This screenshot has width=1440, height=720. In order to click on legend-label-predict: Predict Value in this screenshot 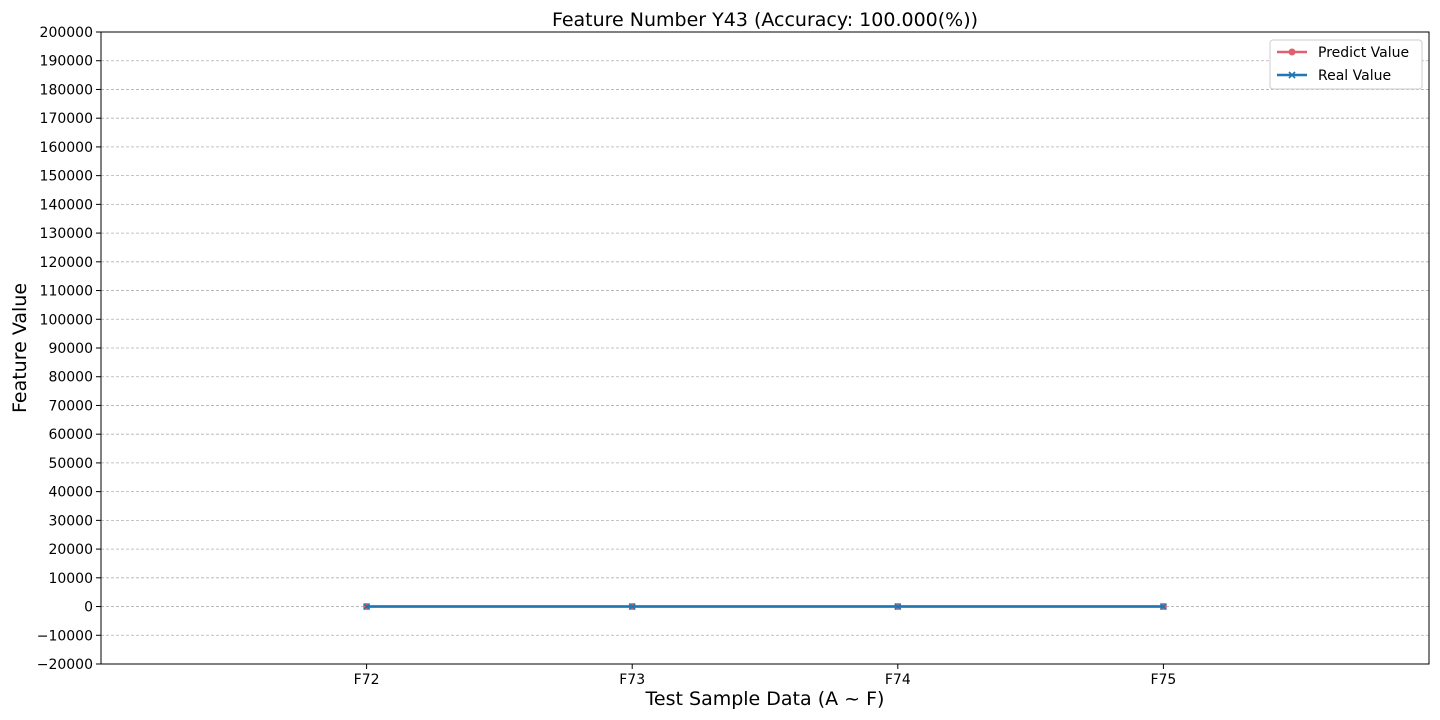, I will do `click(1363, 53)`.